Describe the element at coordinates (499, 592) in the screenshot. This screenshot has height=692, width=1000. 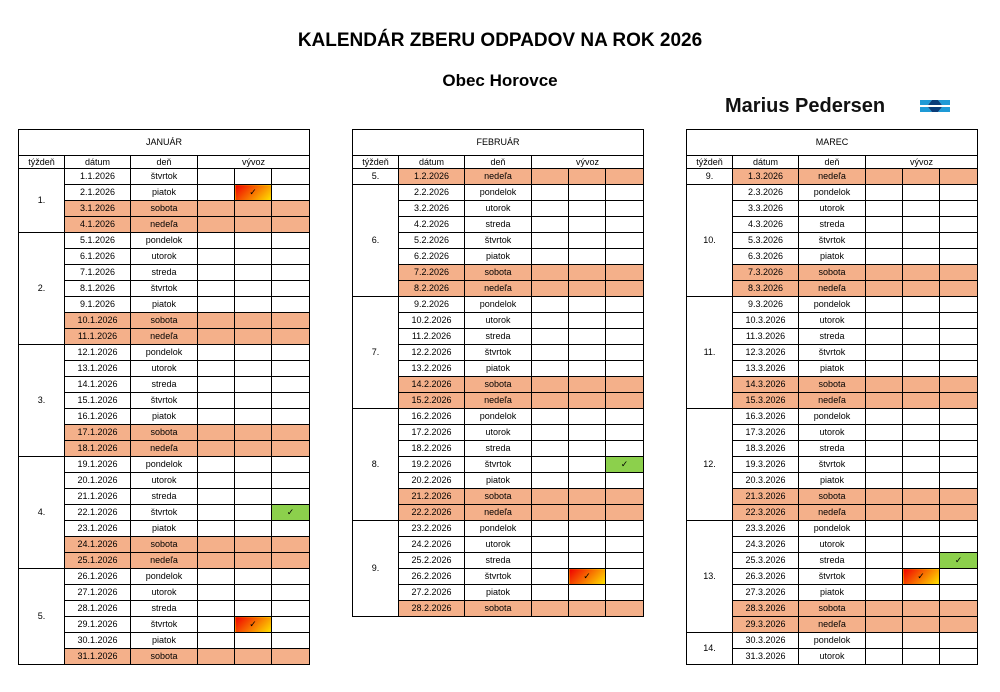
I see `day-row: 27.2.2026 piatok` at that location.